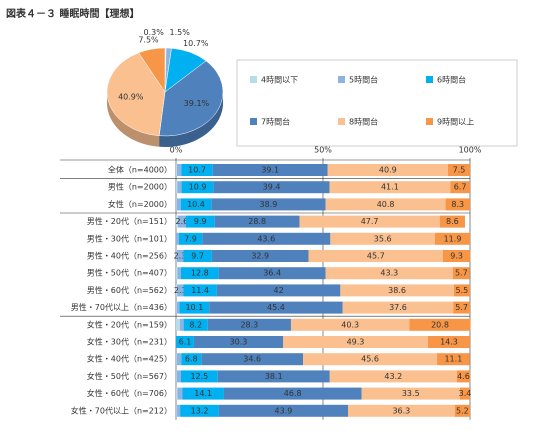 The image size is (536, 441). Describe the element at coordinates (377, 103) in the screenshot. I see `legend-box` at that location.